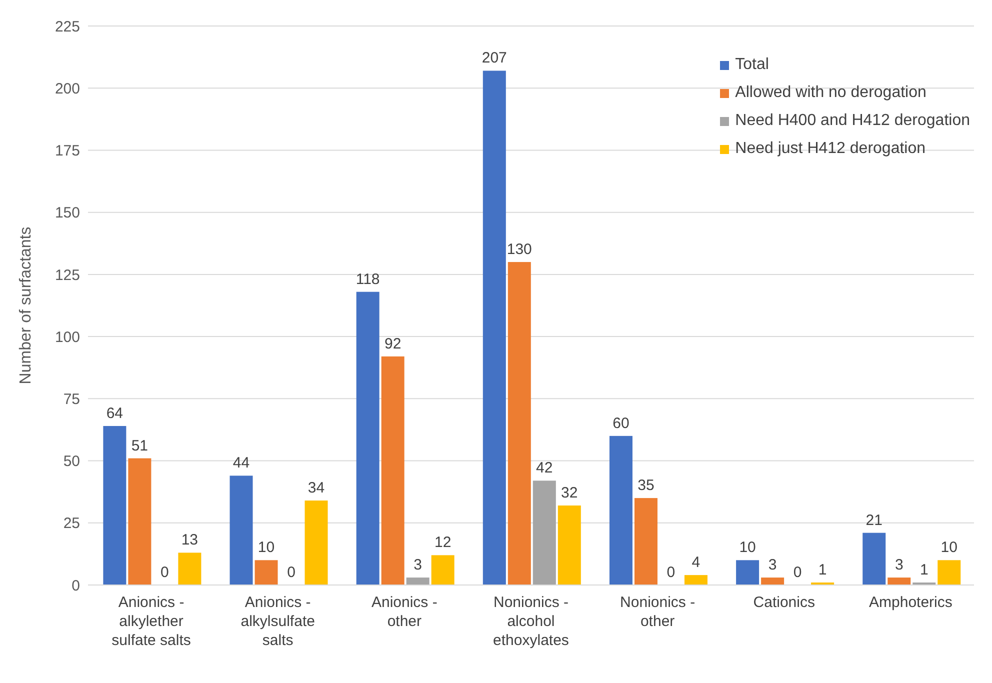  What do you see at coordinates (910, 602) in the screenshot?
I see `x-tick-label: Amphoterics` at bounding box center [910, 602].